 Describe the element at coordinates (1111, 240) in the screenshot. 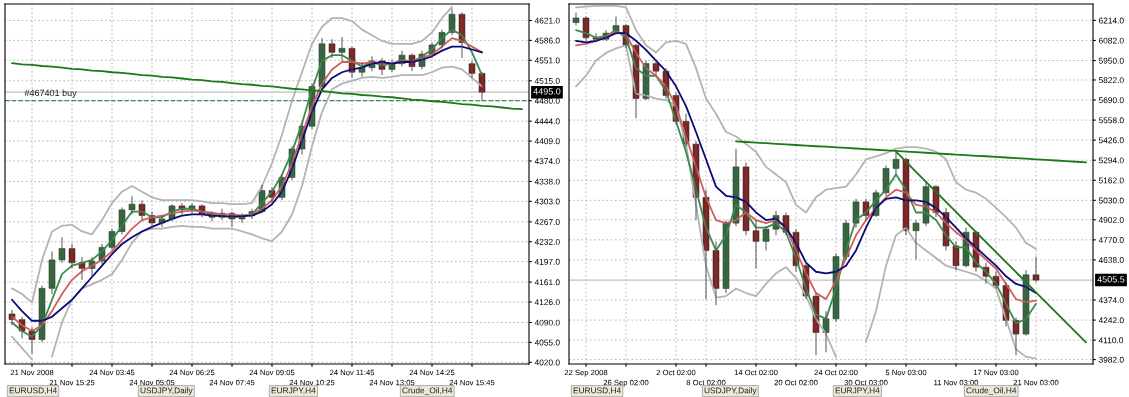

I see `y-tick-label: 4770.0` at that location.